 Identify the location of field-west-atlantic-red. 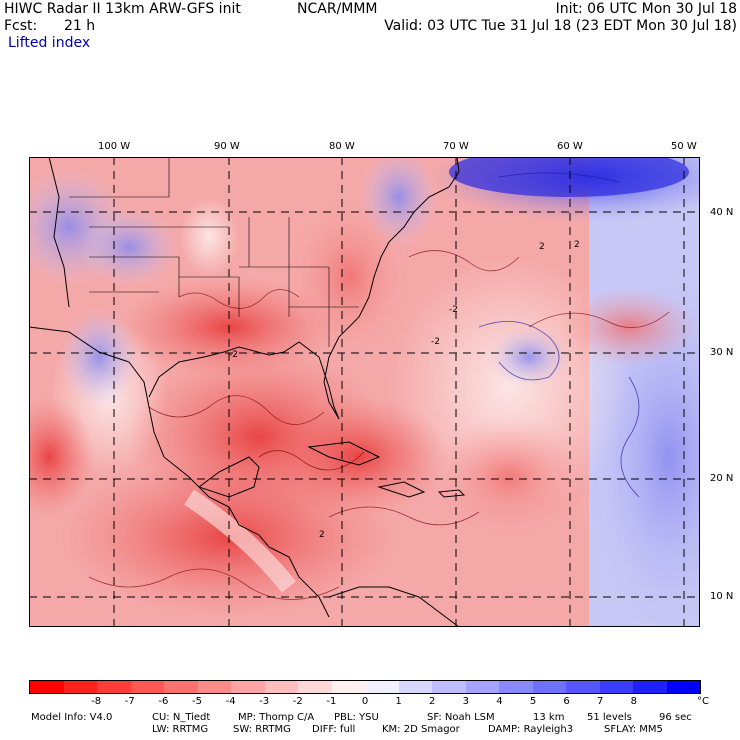
(509, 477).